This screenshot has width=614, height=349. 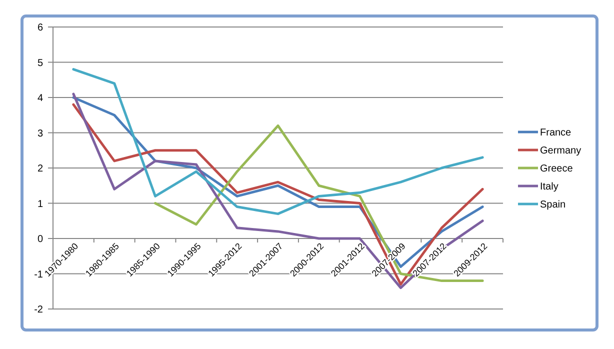 I want to click on y-tick-label: 5, so click(x=40, y=63).